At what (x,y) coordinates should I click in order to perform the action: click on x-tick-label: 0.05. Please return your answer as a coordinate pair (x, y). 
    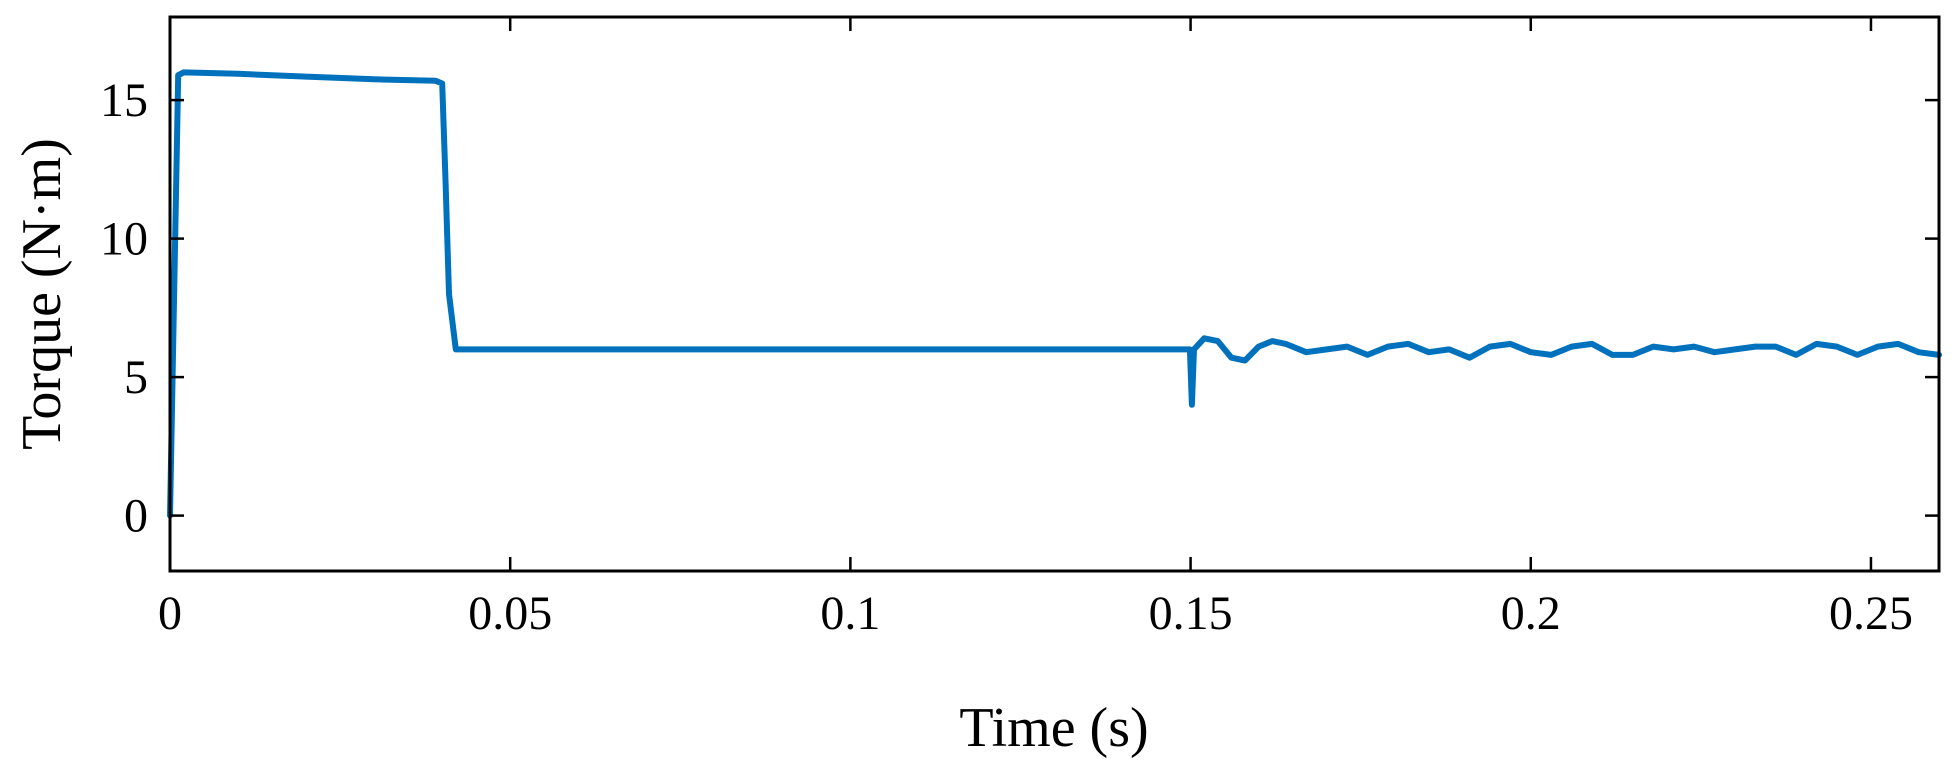
    Looking at the image, I should click on (510, 613).